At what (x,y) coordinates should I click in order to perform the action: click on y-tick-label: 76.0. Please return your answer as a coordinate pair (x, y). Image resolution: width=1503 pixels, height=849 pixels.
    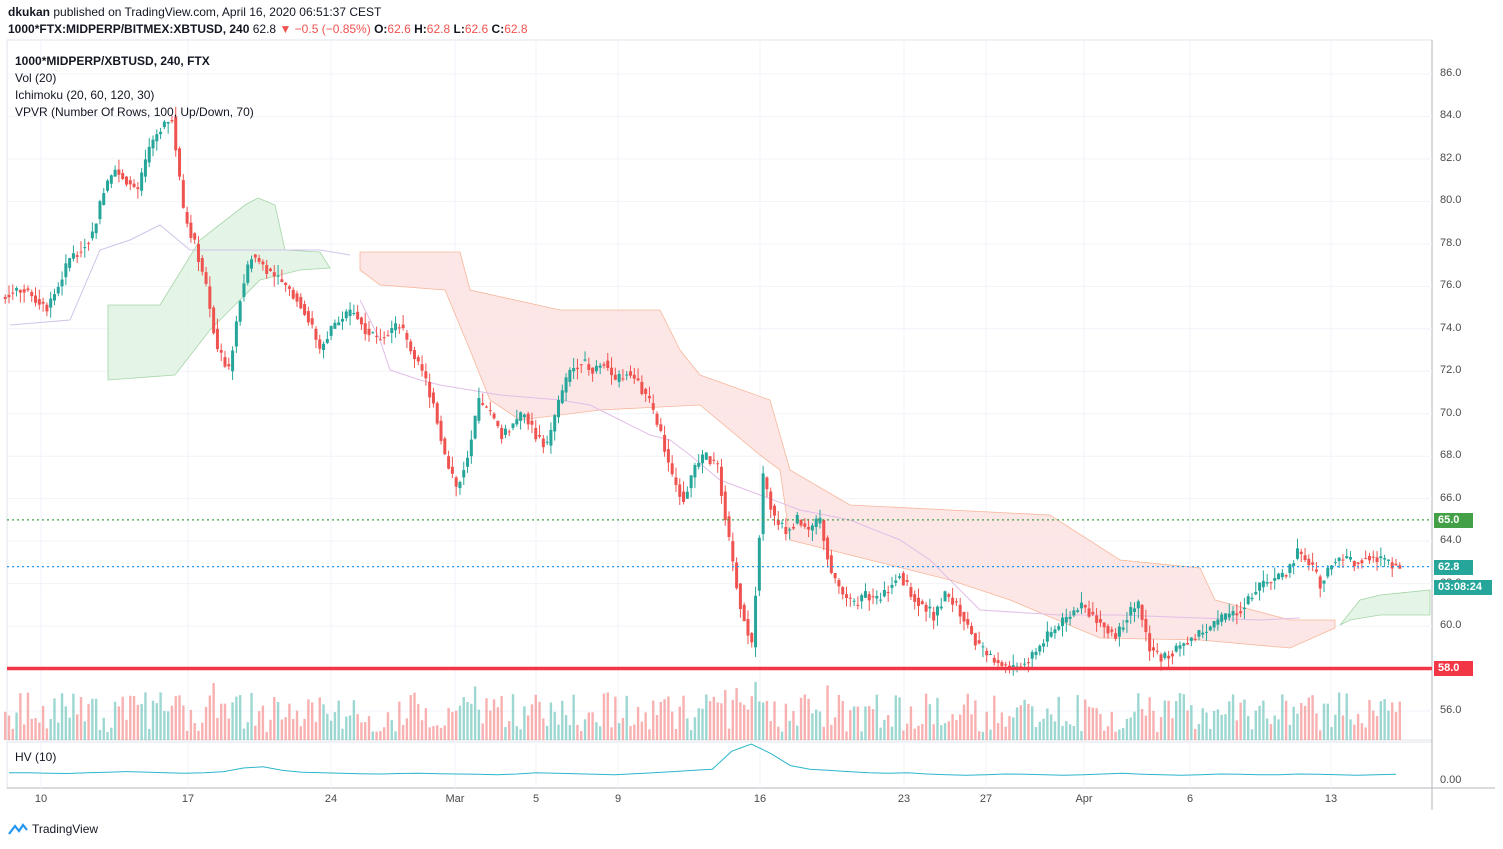
    Looking at the image, I should click on (1451, 285).